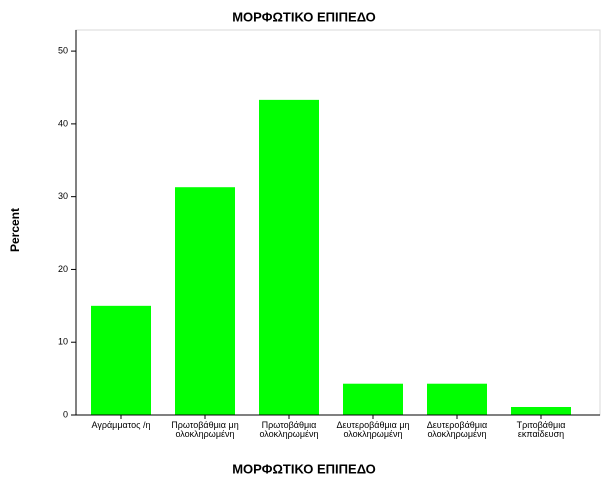  Describe the element at coordinates (63, 196) in the screenshot. I see `y-tick-label: 30` at that location.